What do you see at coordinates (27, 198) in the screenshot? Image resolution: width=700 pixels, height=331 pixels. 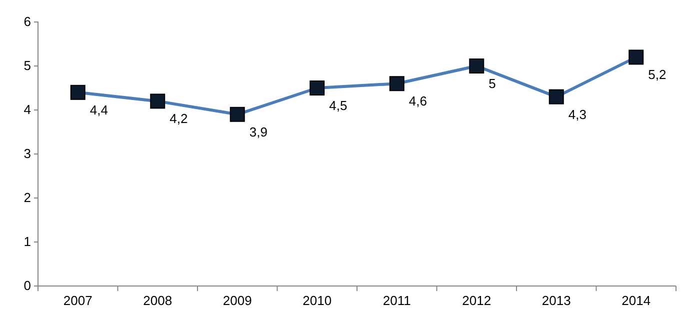 I see `y-tick-label: 2` at bounding box center [27, 198].